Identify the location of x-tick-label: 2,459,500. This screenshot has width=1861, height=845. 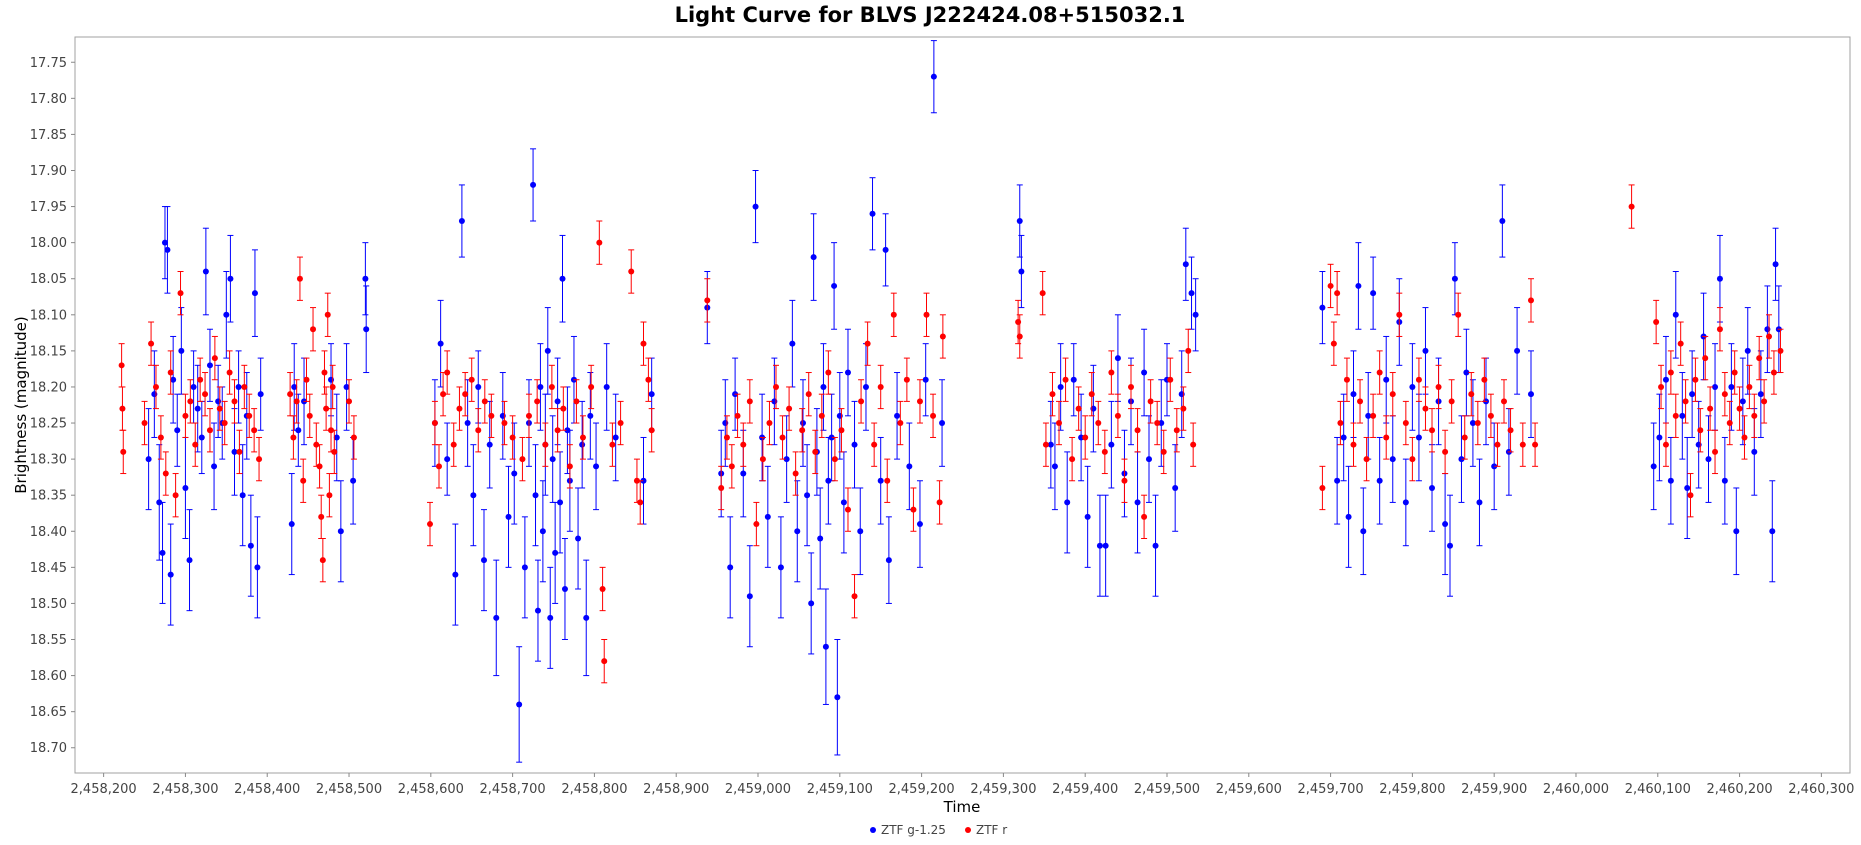
(1167, 789).